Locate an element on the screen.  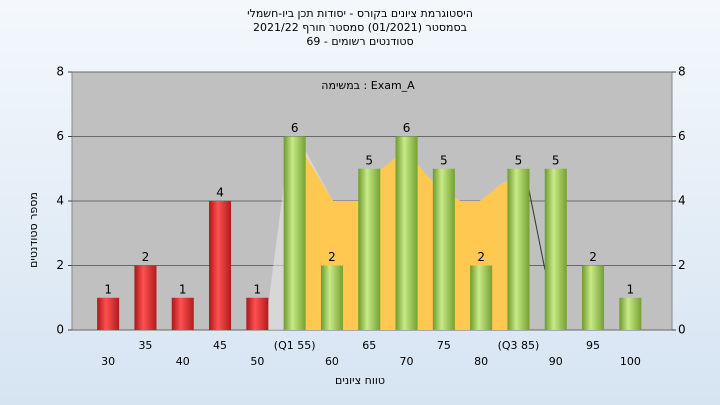
x-tick-label: 40 is located at coordinates (183, 361).